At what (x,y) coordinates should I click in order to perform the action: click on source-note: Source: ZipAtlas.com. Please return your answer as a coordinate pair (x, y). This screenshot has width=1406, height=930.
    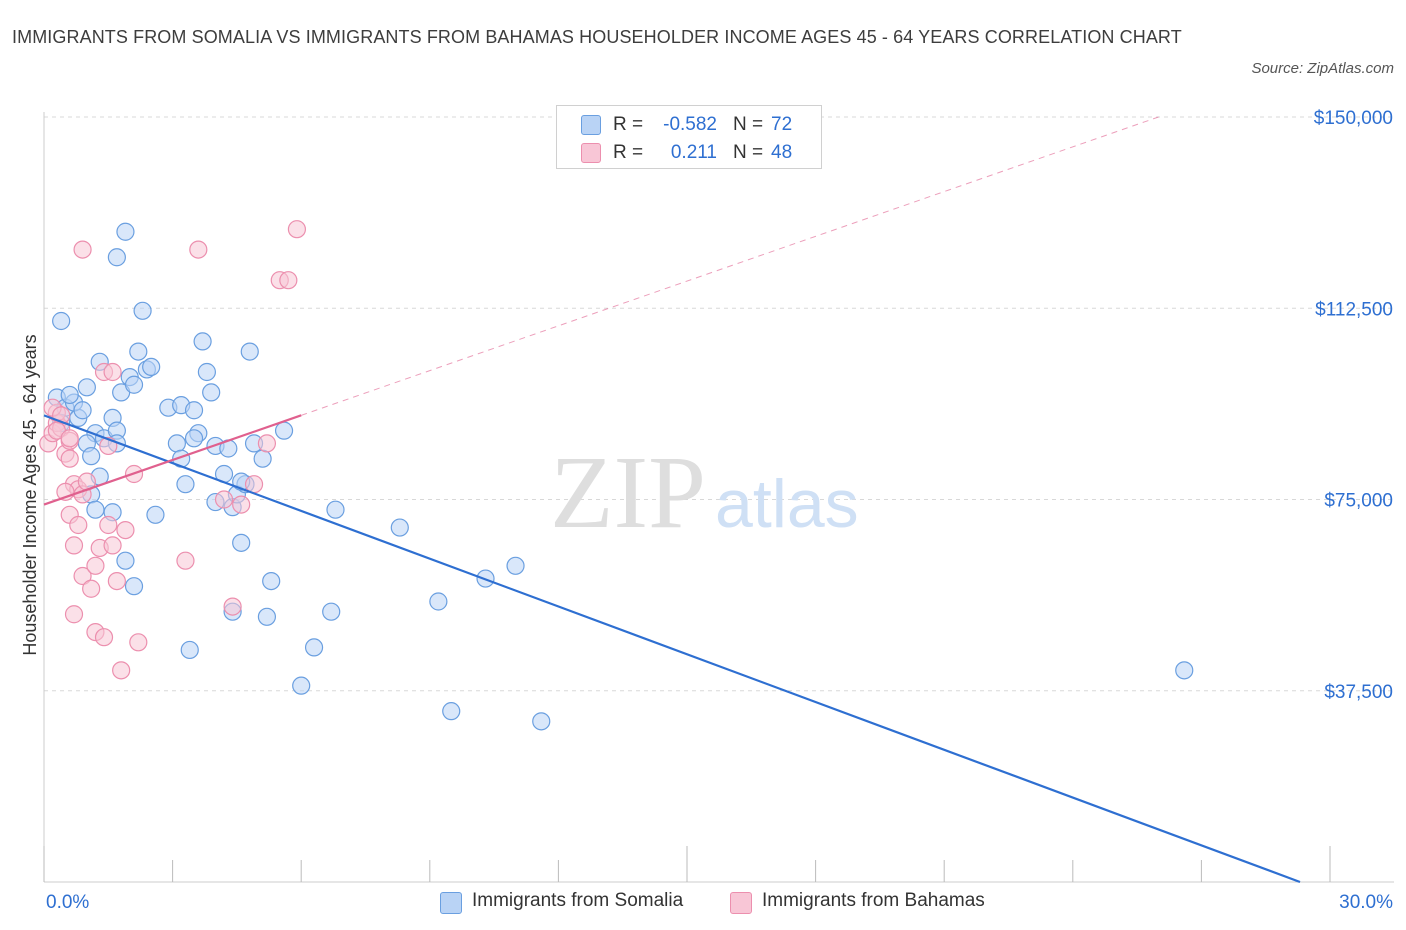
    Looking at the image, I should click on (1322, 68).